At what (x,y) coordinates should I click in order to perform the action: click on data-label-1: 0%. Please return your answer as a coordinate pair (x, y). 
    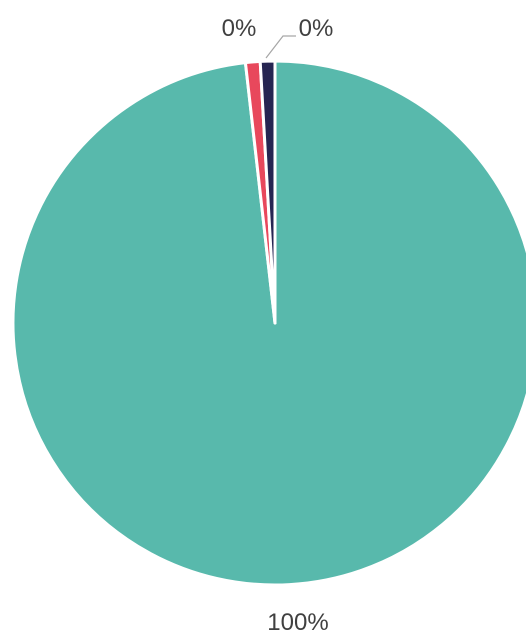
    Looking at the image, I should click on (239, 28).